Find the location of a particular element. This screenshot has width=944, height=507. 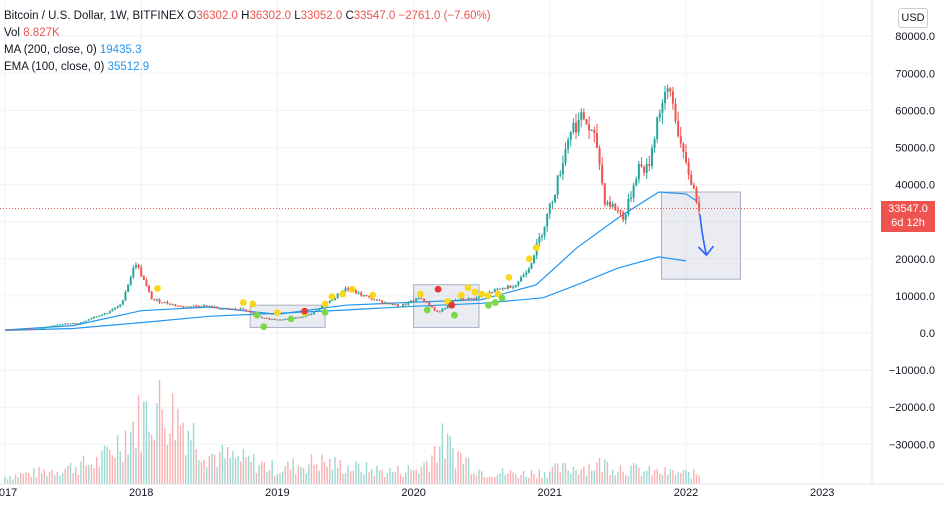

low-value: 33052.0 is located at coordinates (321, 16).